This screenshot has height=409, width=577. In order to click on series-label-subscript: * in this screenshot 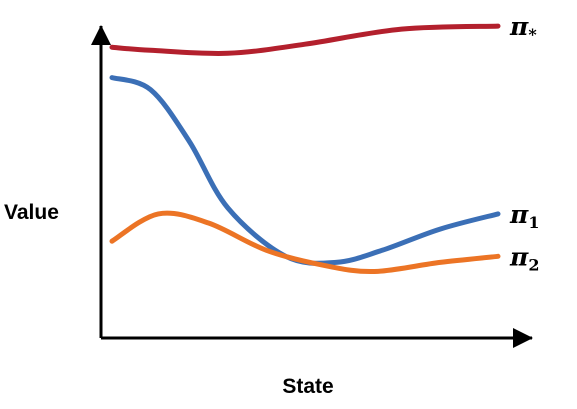, I will do `click(532, 34)`.